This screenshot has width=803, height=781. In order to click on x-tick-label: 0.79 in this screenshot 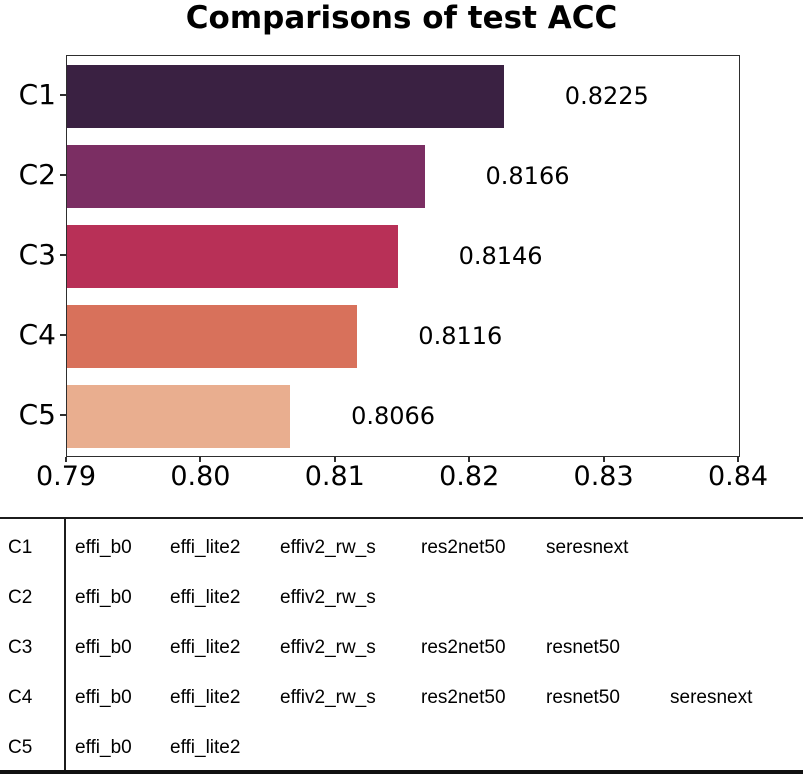, I will do `click(66, 476)`.